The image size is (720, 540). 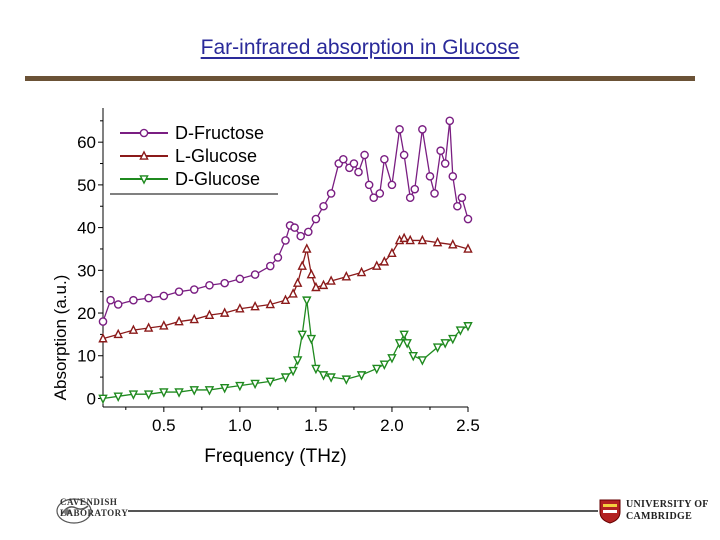 I want to click on cavendish-line1: CAVENDISH, so click(x=89, y=502).